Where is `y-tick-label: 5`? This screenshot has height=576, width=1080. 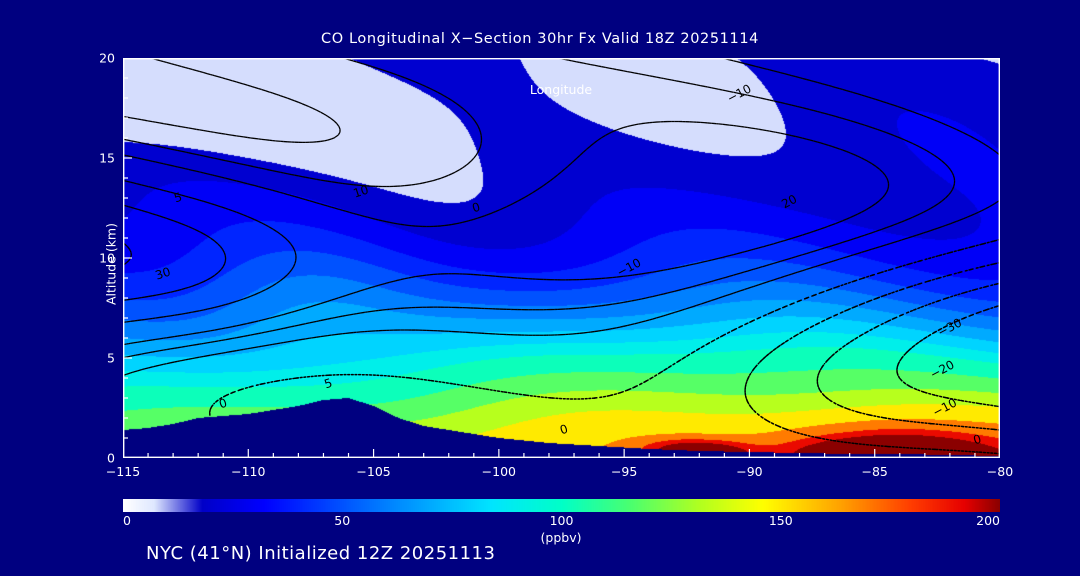 y-tick-label: 5 is located at coordinates (111, 358).